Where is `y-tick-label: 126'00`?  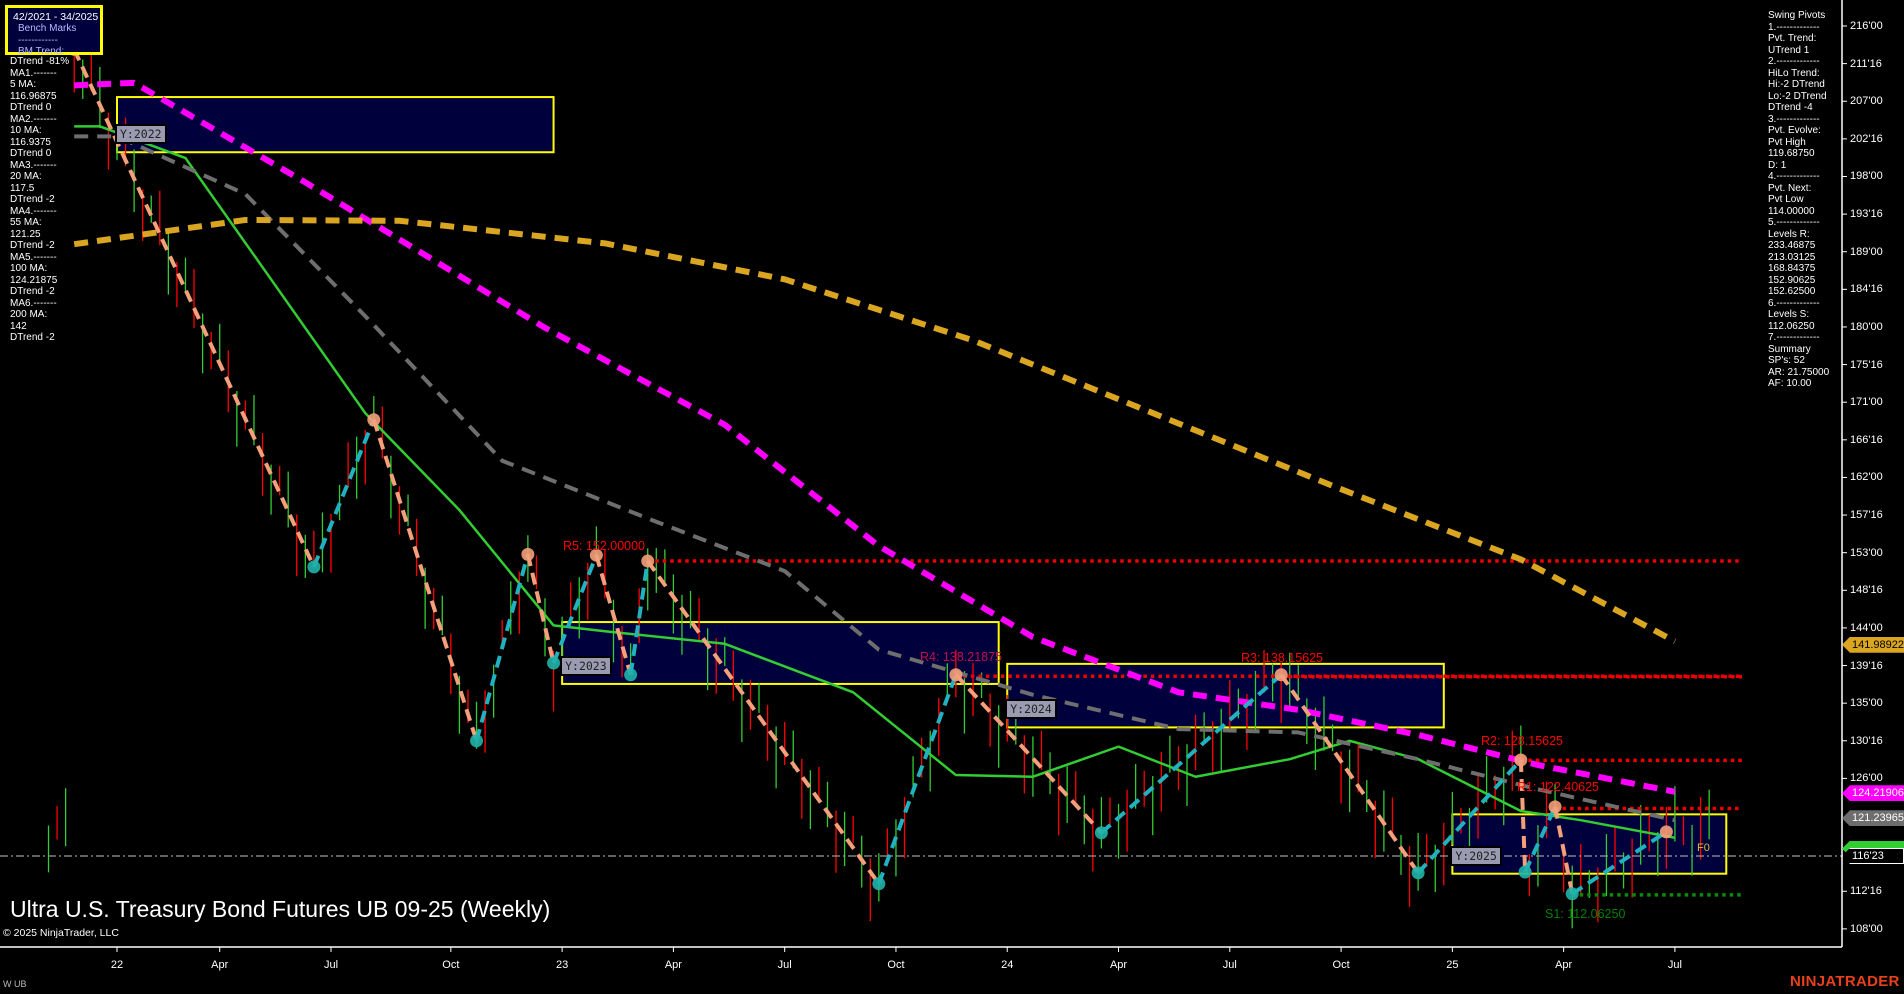
y-tick-label: 126'00 is located at coordinates (1866, 778).